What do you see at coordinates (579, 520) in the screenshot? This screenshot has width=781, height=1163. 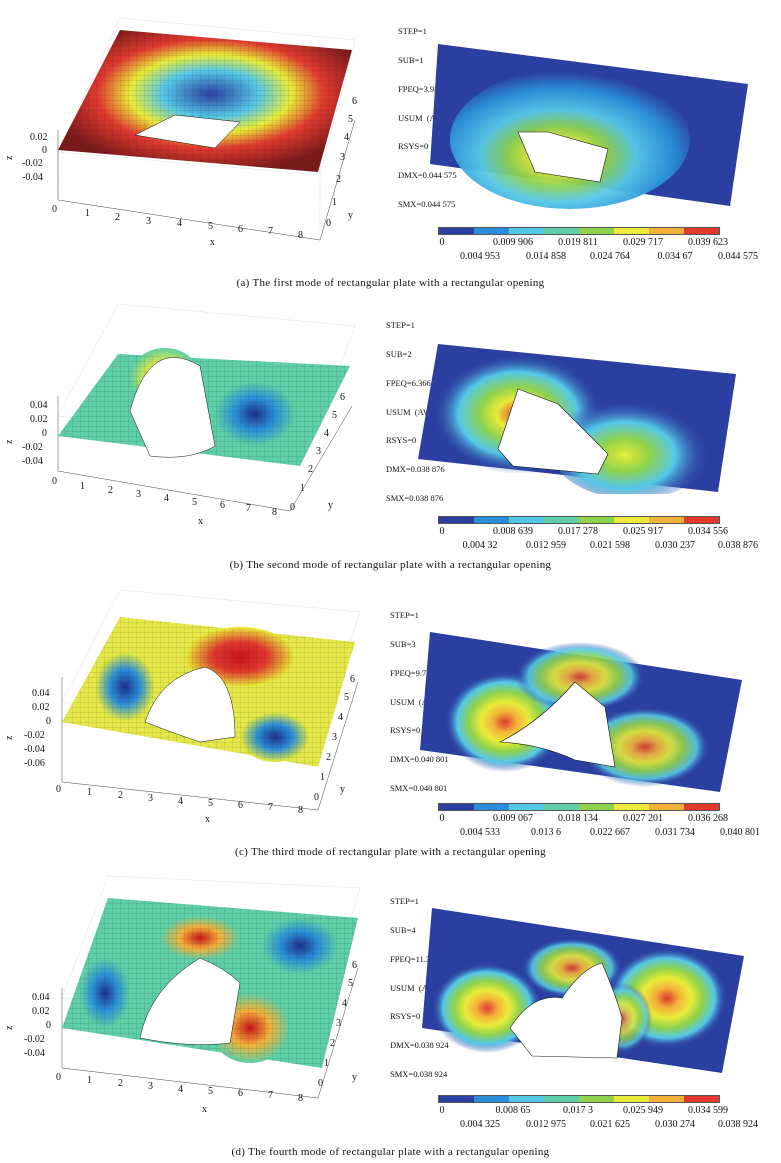 I see `color-scale-b` at bounding box center [579, 520].